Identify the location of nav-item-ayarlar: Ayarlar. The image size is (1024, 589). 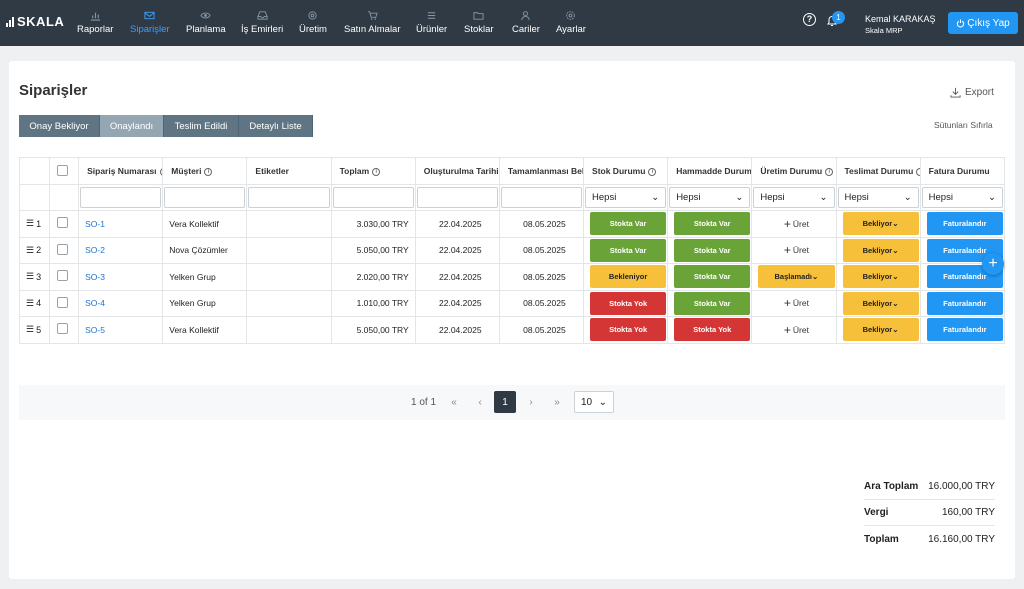
(571, 22).